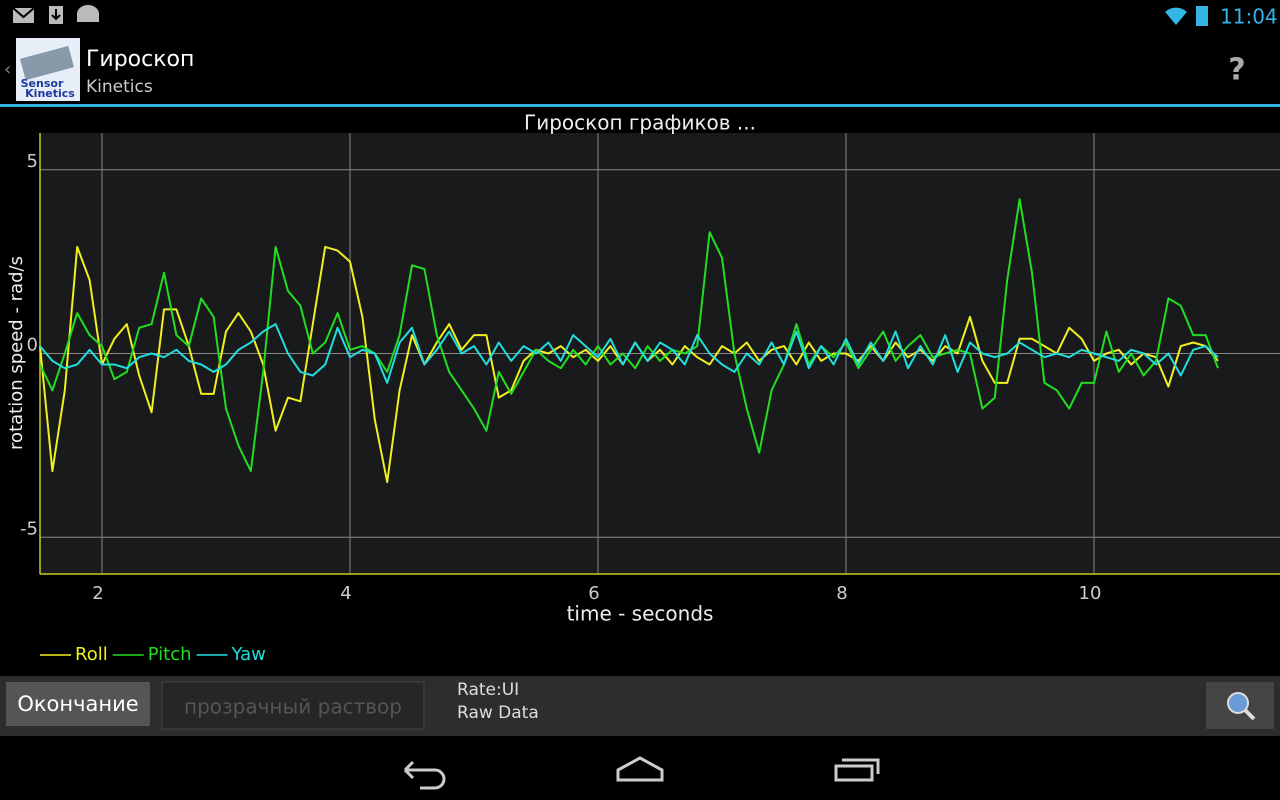 This screenshot has height=800, width=1280. I want to click on input-placeholder: прозрачный раствор, so click(293, 707).